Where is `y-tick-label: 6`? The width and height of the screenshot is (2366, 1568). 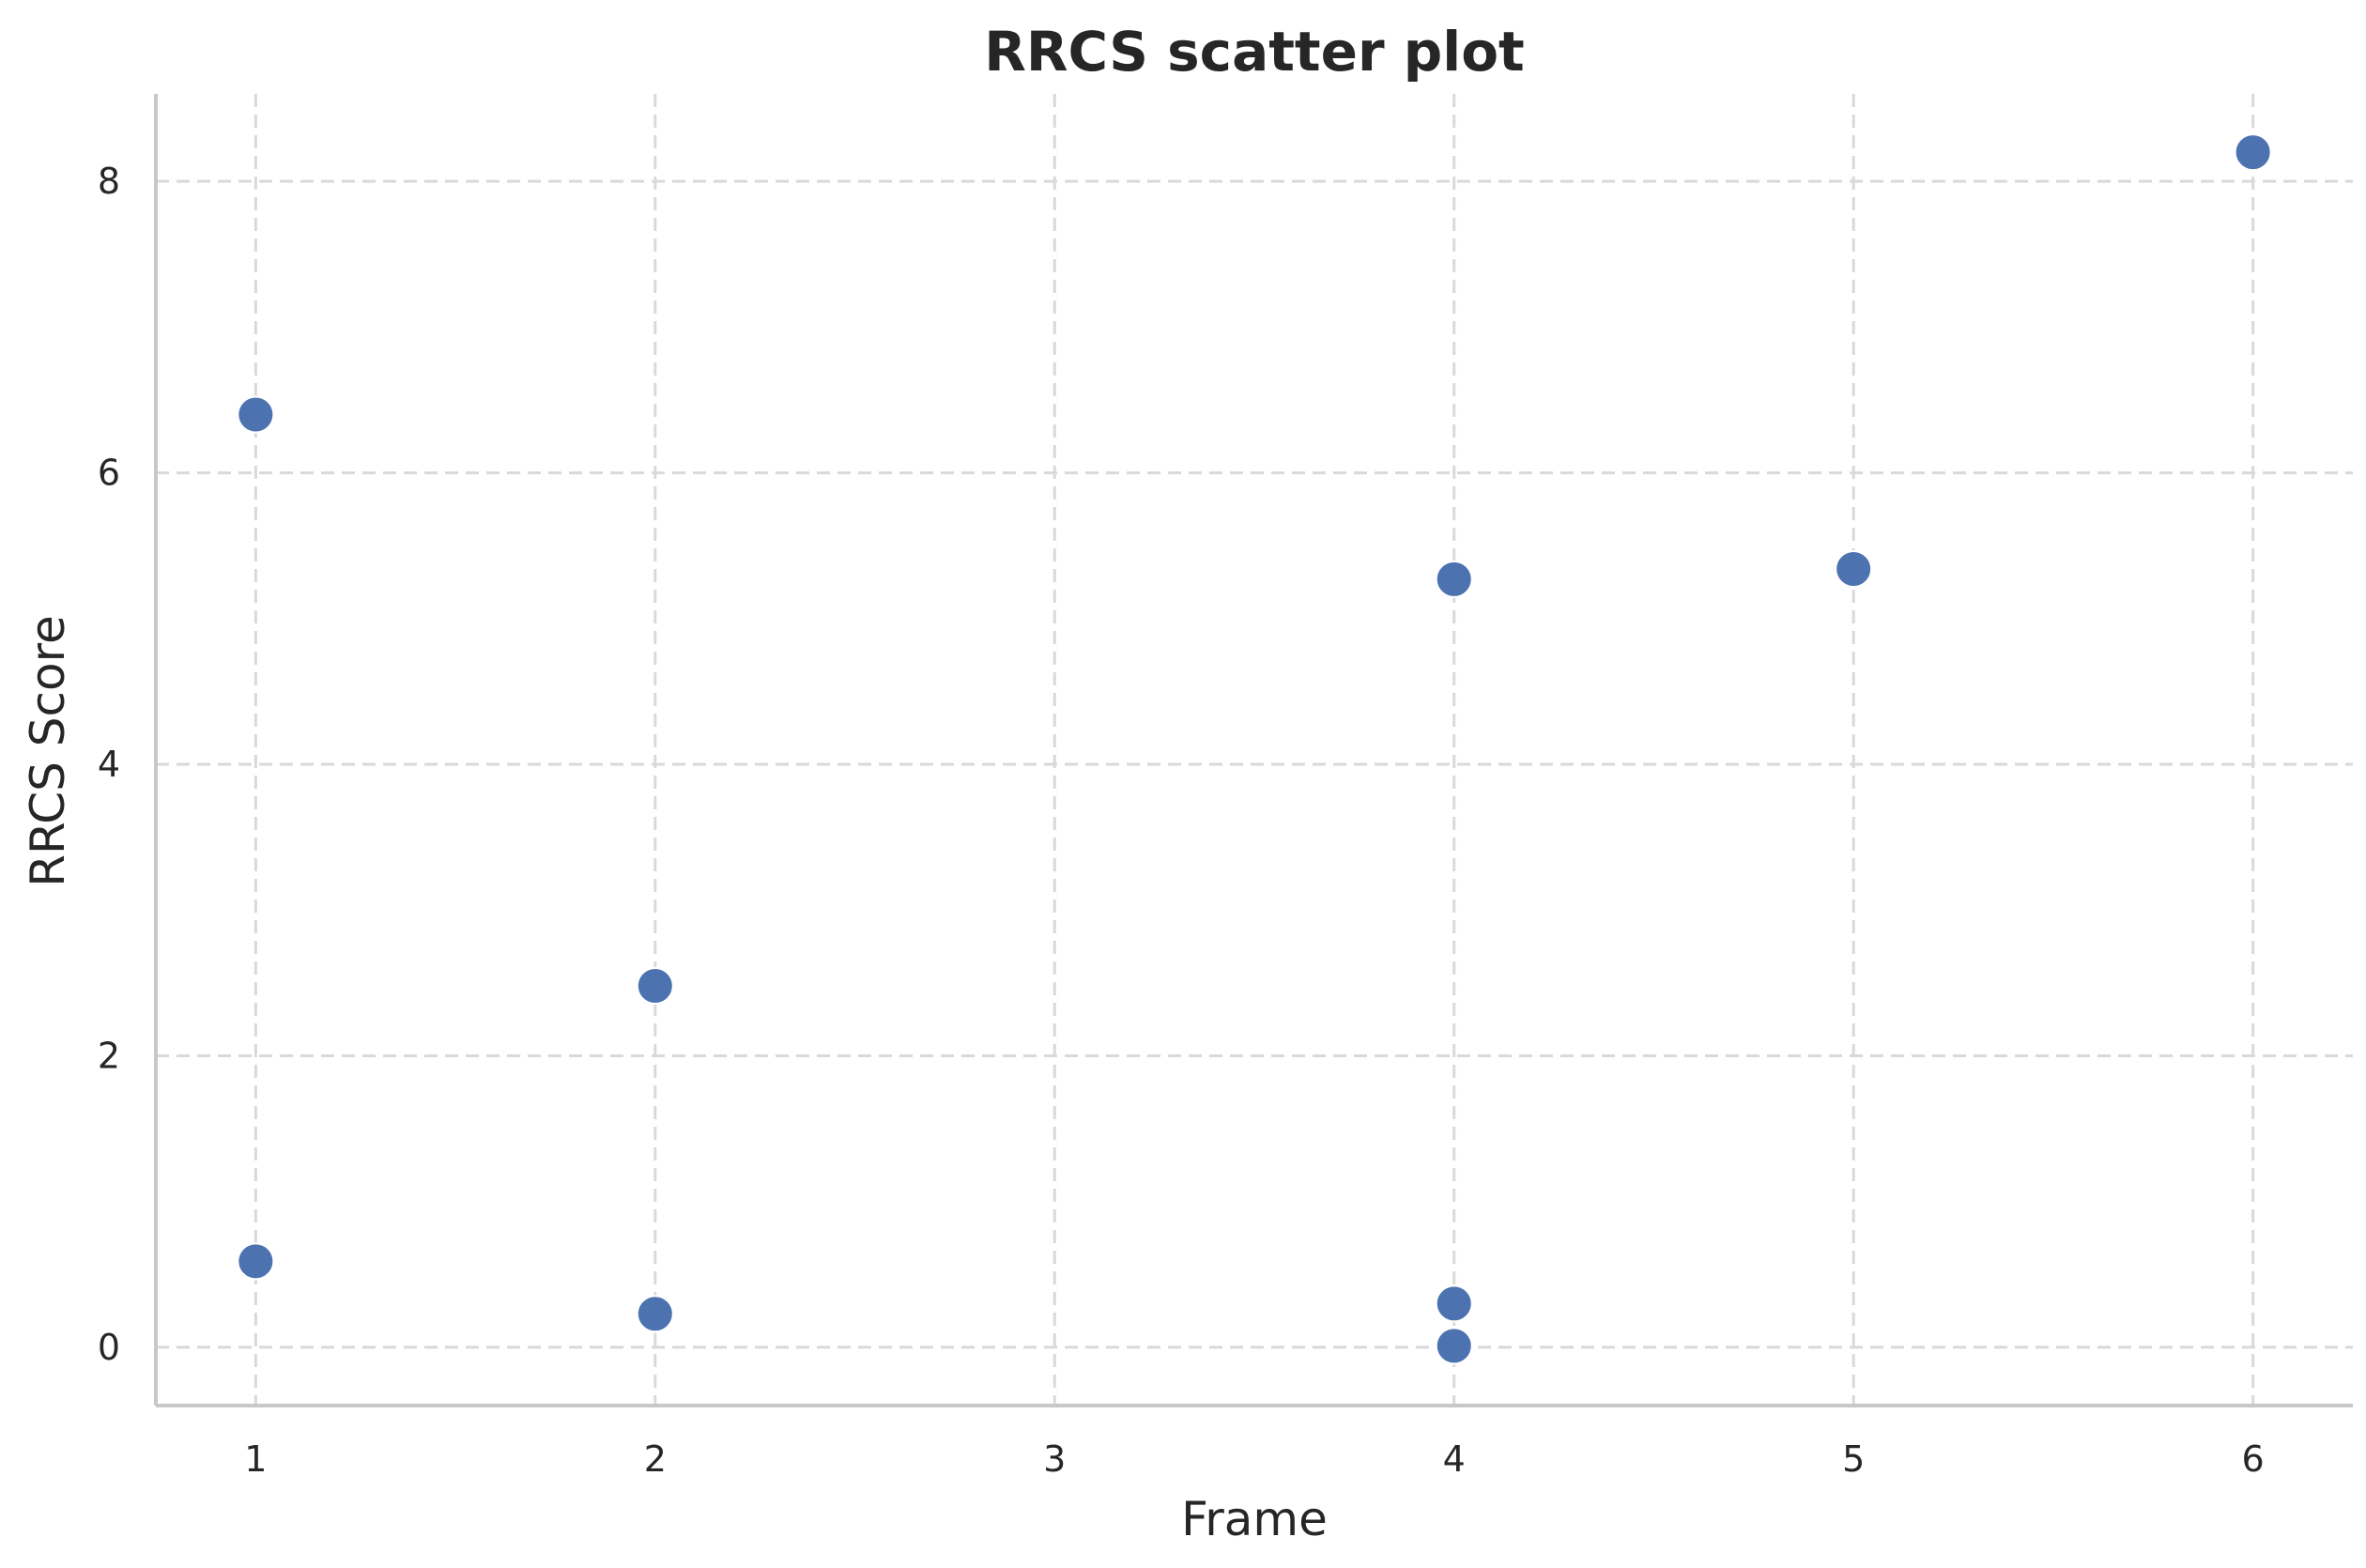
y-tick-label: 6 is located at coordinates (109, 474).